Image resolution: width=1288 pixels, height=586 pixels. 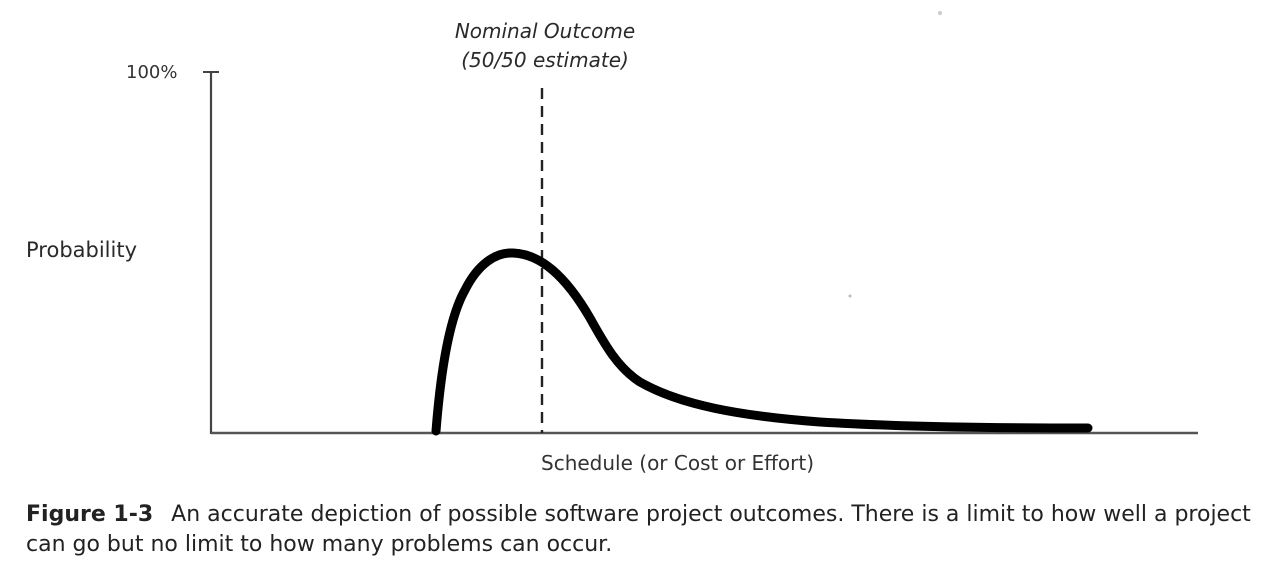 What do you see at coordinates (152, 72) in the screenshot?
I see `y-axis-max-label: 100%` at bounding box center [152, 72].